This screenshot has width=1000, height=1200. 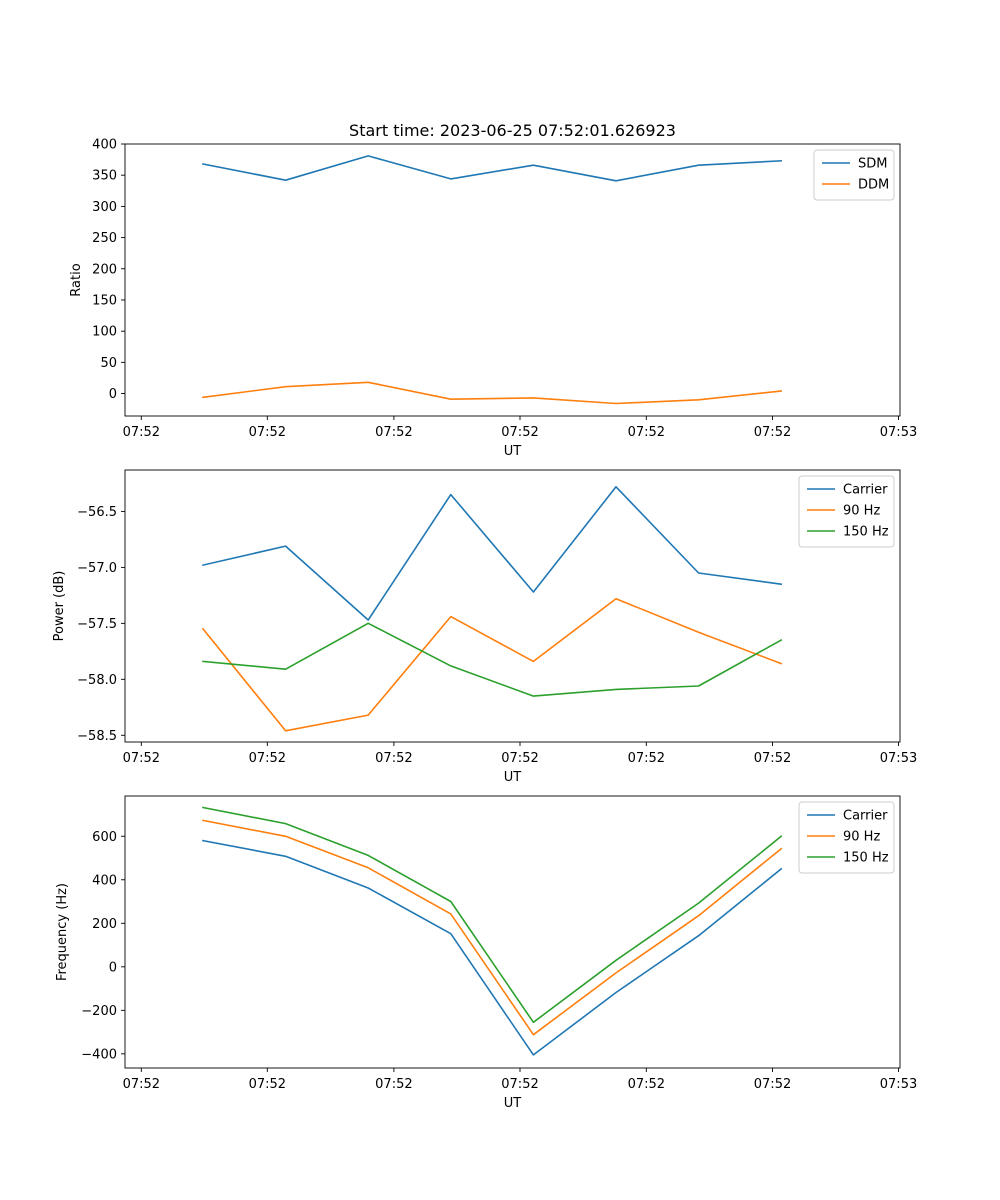 What do you see at coordinates (104, 837) in the screenshot?
I see `y-tick-label: 600` at bounding box center [104, 837].